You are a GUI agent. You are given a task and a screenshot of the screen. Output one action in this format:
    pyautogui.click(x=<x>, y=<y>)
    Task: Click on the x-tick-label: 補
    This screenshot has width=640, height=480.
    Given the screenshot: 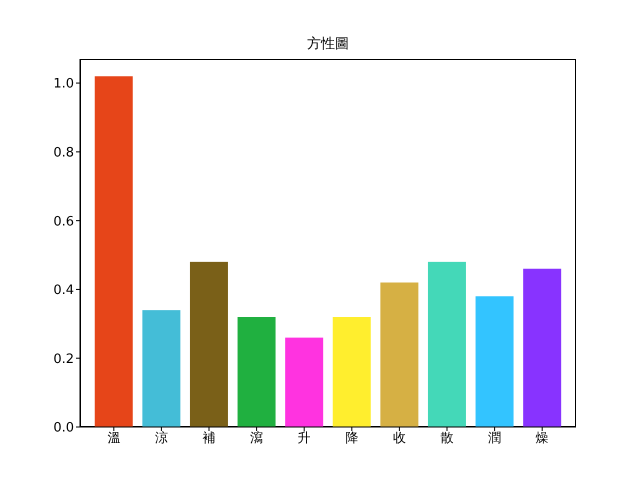 What is the action you would take?
    pyautogui.click(x=209, y=438)
    